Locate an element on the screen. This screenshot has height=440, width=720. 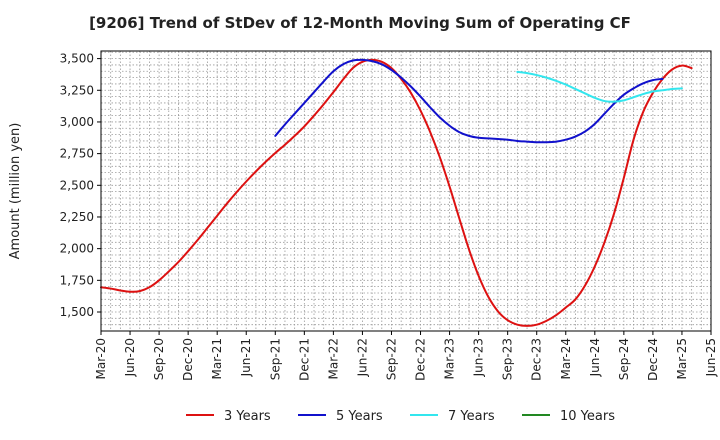
legend-label: 5 Years is located at coordinates (359, 416).